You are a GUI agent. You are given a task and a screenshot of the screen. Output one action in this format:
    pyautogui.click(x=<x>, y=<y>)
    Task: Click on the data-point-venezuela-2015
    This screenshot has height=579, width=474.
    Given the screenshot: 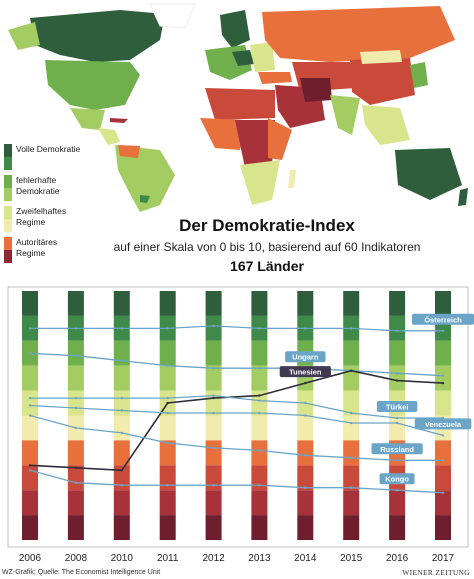 What is the action you would take?
    pyautogui.click(x=351, y=423)
    